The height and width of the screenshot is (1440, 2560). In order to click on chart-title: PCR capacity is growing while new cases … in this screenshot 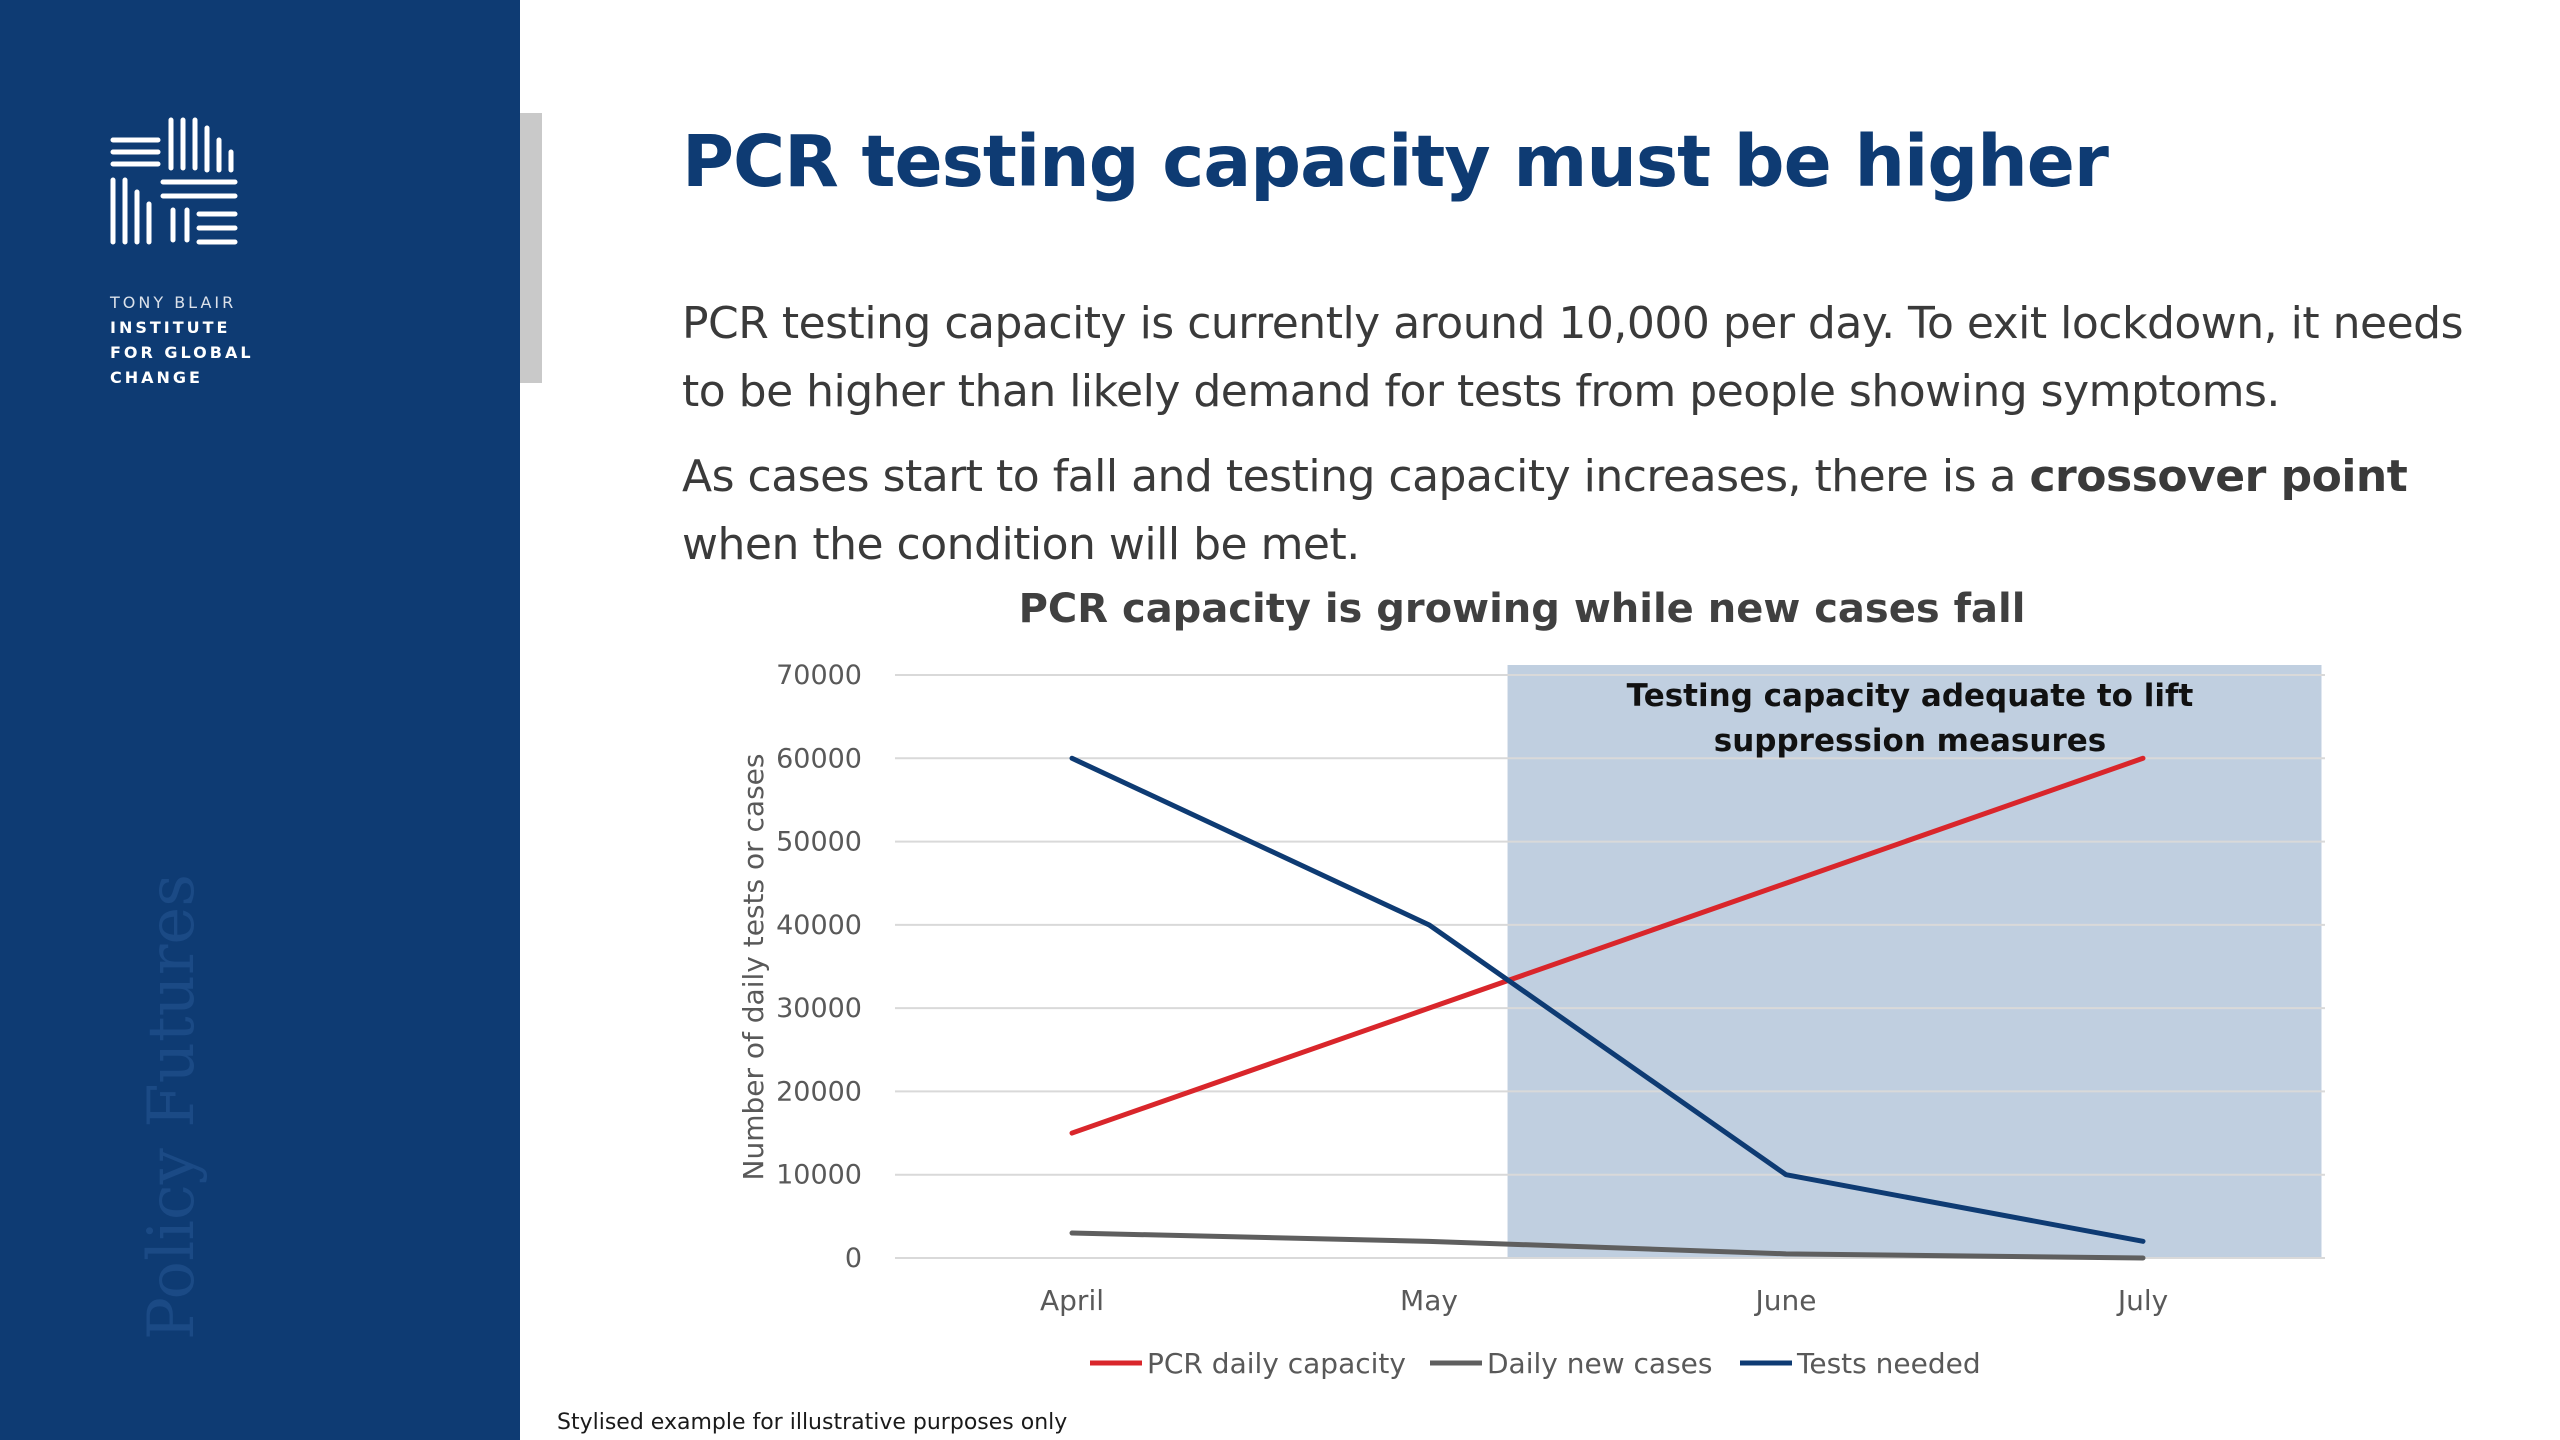, I will do `click(1522, 609)`.